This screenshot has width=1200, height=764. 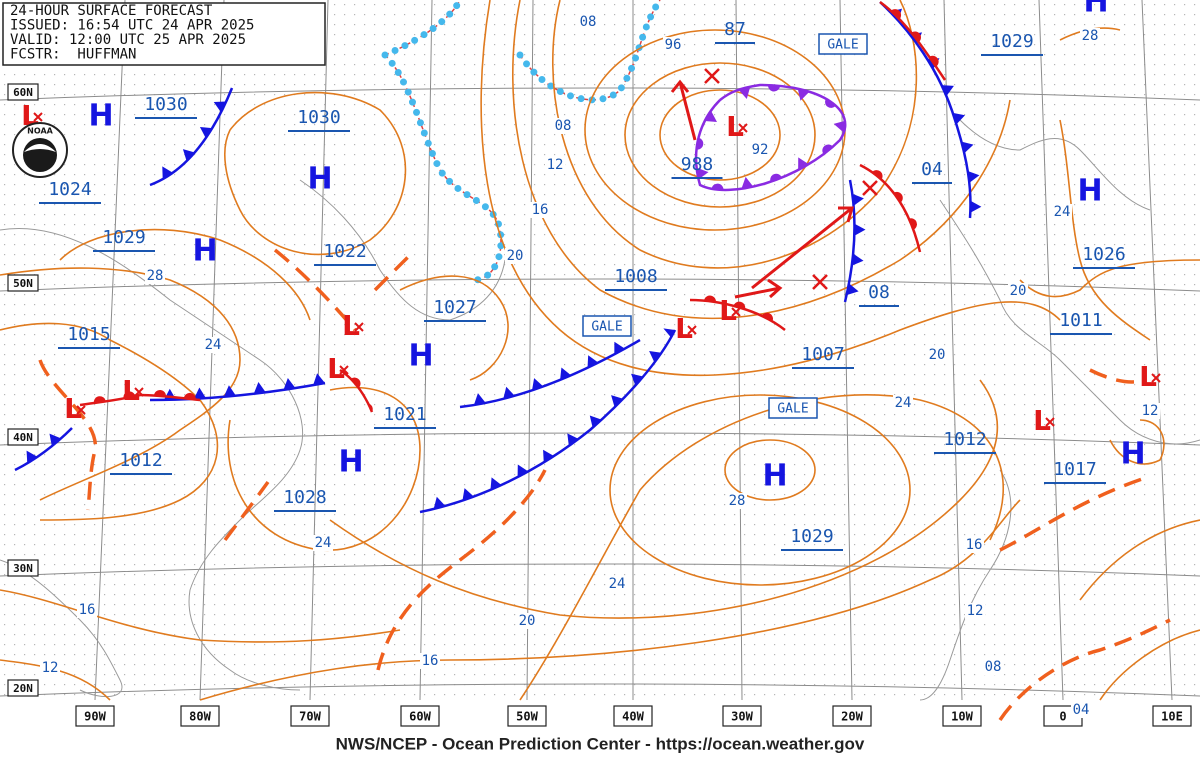 What do you see at coordinates (1062, 212) in the screenshot?
I see `isobar-label: 24` at bounding box center [1062, 212].